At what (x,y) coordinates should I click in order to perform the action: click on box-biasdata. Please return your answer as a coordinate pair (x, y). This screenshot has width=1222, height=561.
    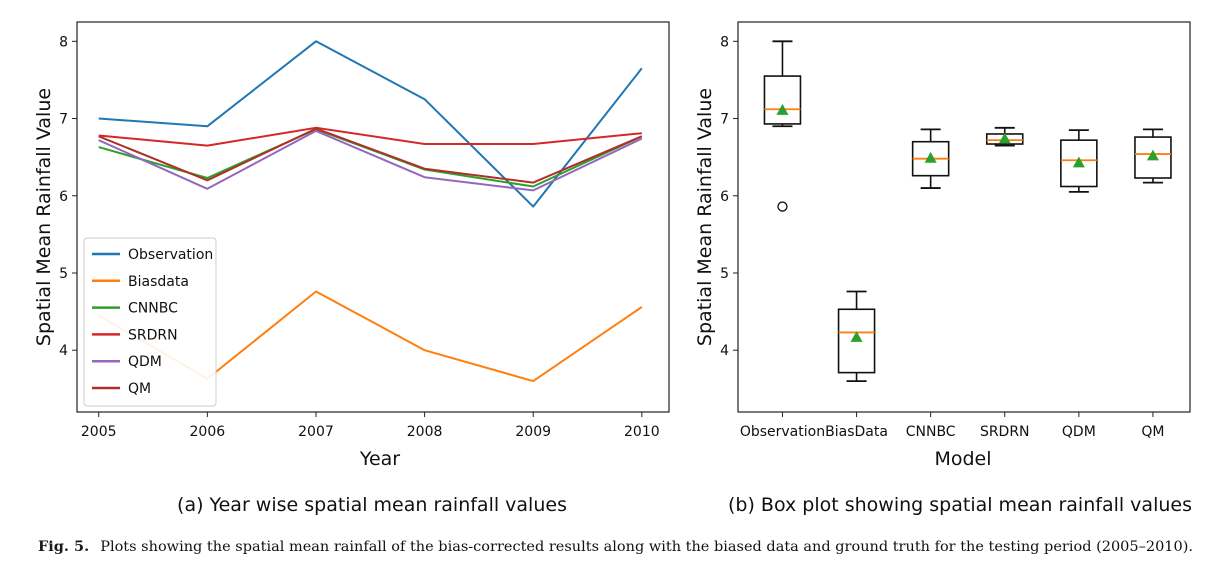
    Looking at the image, I should click on (856, 336).